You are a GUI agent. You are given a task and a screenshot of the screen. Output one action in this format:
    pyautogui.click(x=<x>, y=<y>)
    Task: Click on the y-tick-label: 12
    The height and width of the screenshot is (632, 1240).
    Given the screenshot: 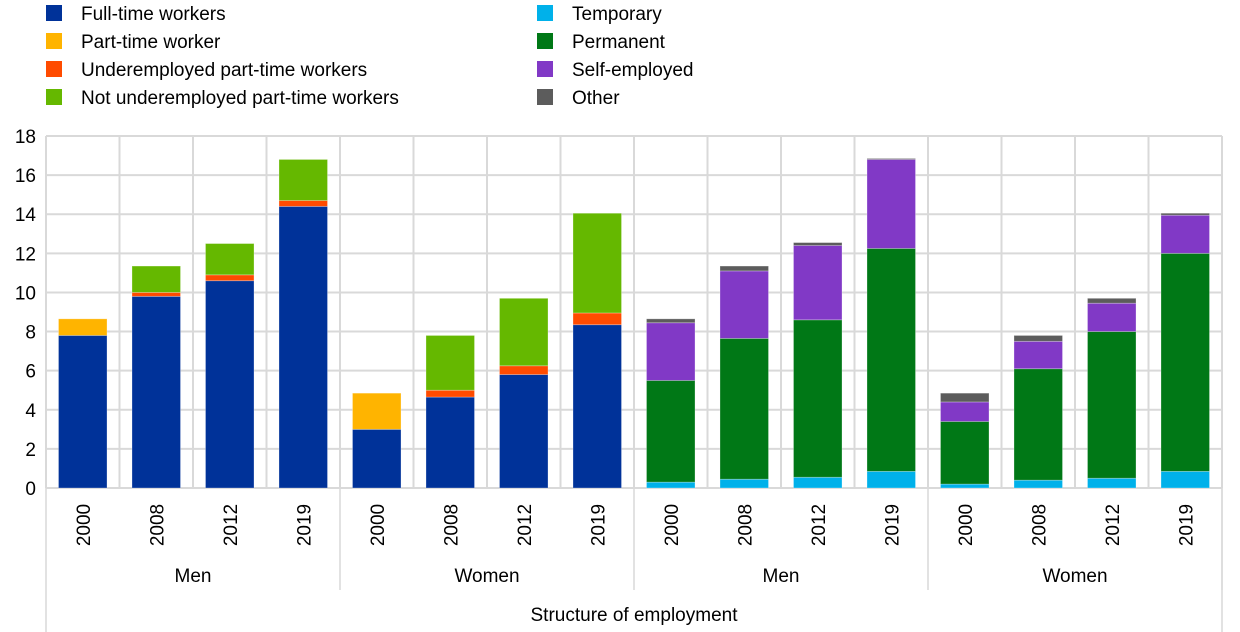 What is the action you would take?
    pyautogui.click(x=25, y=254)
    